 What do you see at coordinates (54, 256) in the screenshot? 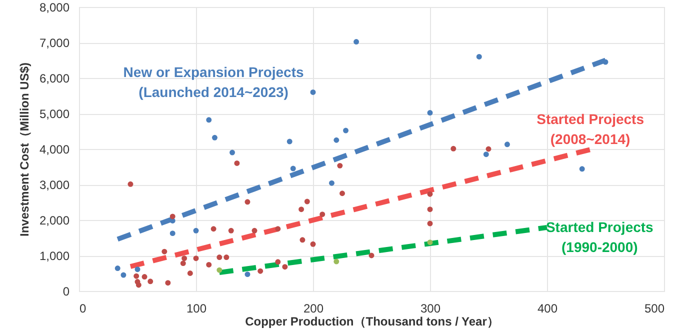
I see `y-tick-label: 1,000` at bounding box center [54, 256].